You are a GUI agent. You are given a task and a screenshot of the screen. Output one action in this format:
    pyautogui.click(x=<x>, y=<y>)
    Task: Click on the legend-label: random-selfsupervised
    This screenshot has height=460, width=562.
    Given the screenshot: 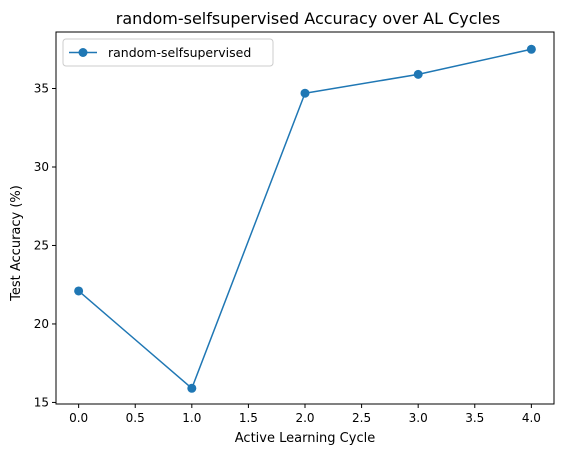 What is the action you would take?
    pyautogui.click(x=179, y=52)
    